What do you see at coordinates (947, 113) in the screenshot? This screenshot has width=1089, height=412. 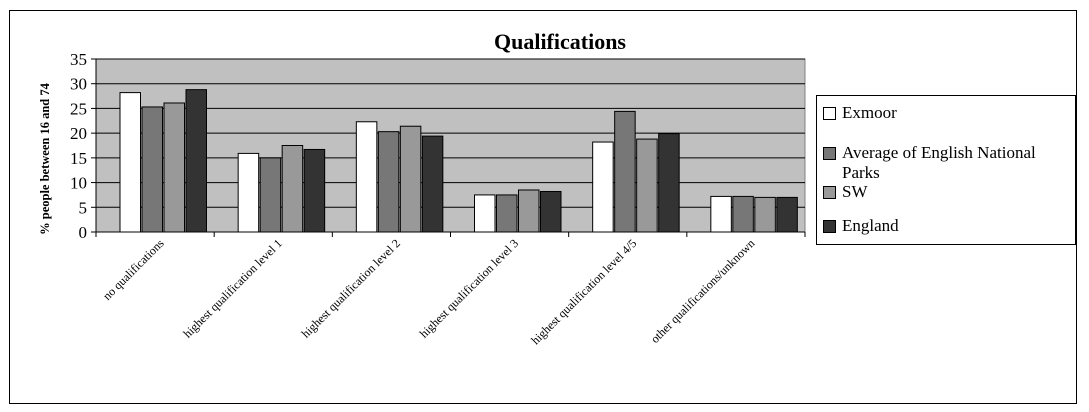 I see `legend-item-exmoor: Exmoor` at bounding box center [947, 113].